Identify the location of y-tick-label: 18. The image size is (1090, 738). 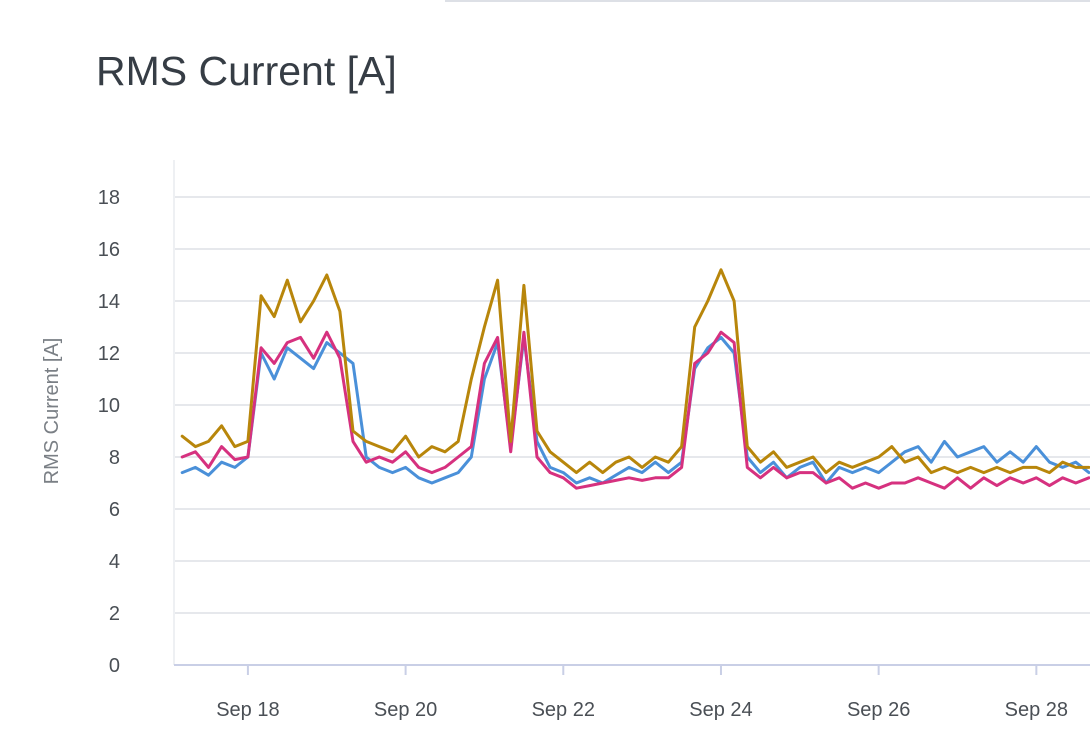
(109, 198).